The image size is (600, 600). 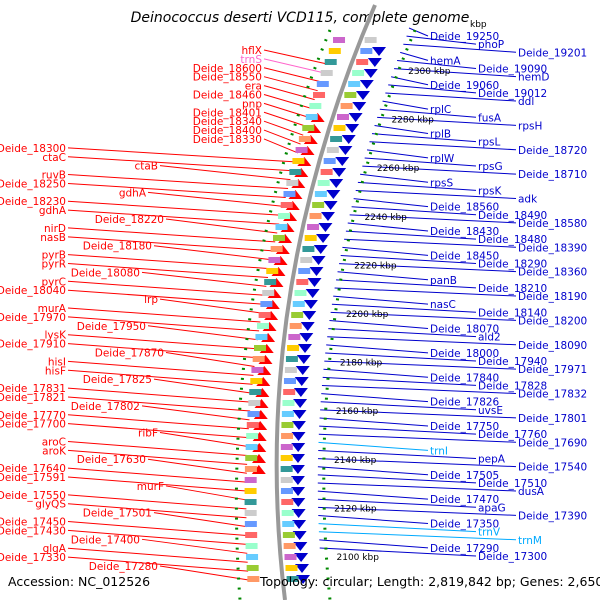 What do you see at coordinates (552, 370) in the screenshot?
I see `gene-label: Deide_17971` at bounding box center [552, 370].